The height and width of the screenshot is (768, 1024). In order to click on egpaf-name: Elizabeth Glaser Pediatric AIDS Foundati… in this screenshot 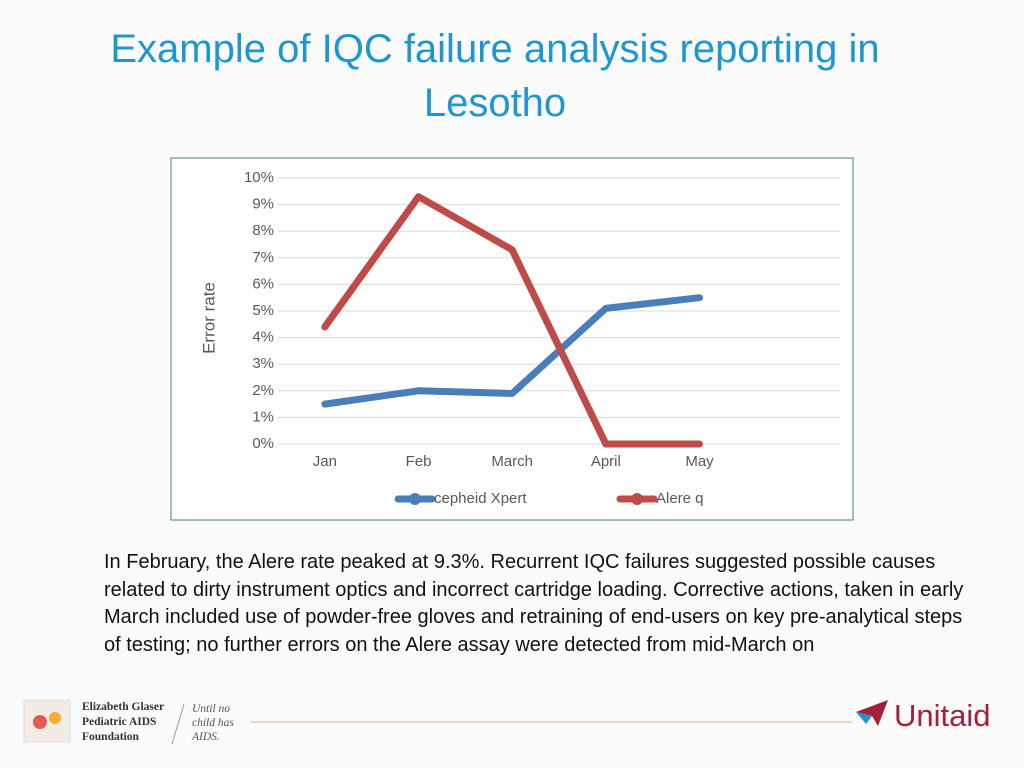, I will do `click(123, 722)`.